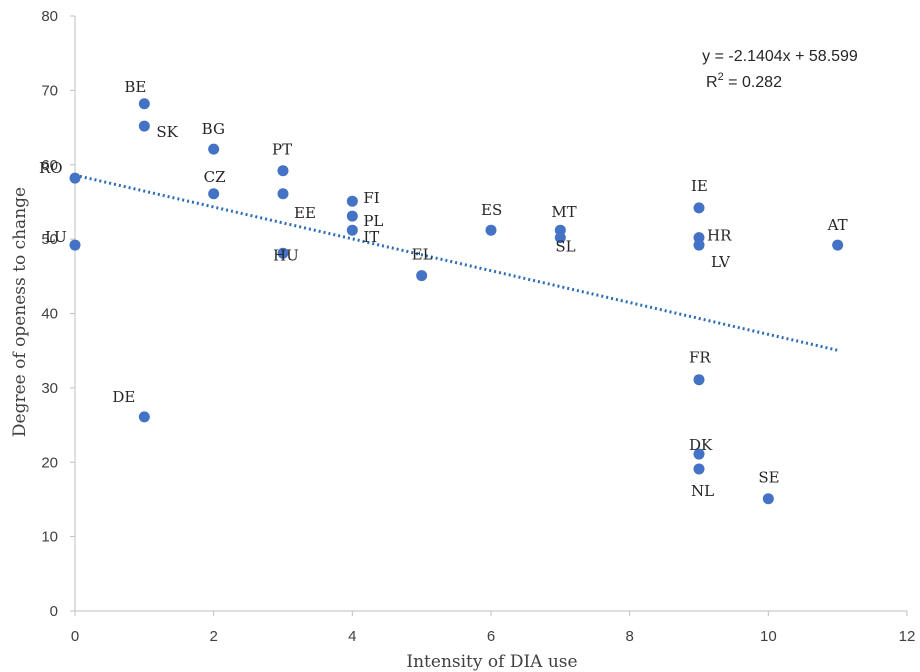 Image resolution: width=920 pixels, height=672 pixels. Describe the element at coordinates (699, 380) in the screenshot. I see `data-point-fr` at that location.